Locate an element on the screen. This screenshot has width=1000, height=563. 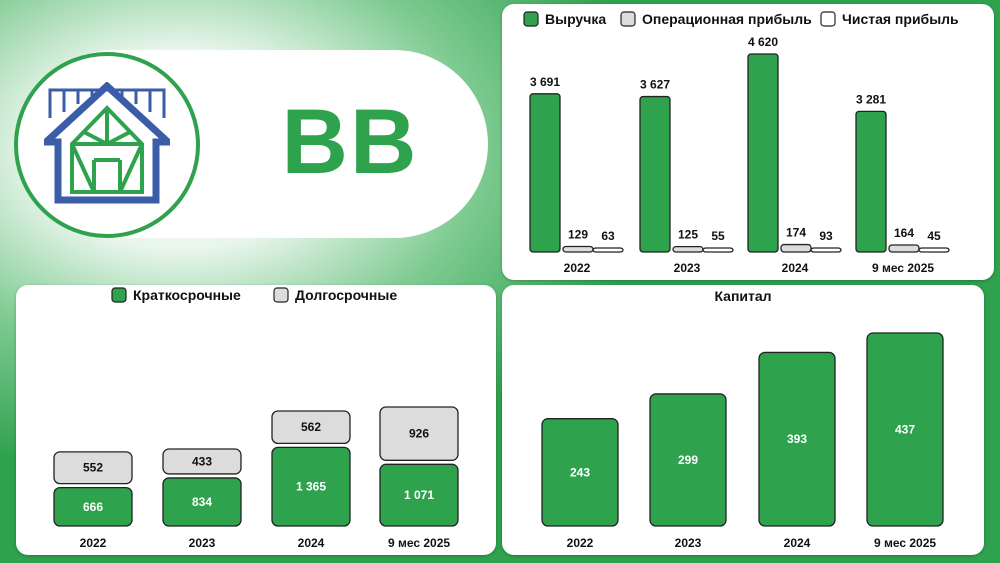
chart-title: Капитал is located at coordinates (742, 296).